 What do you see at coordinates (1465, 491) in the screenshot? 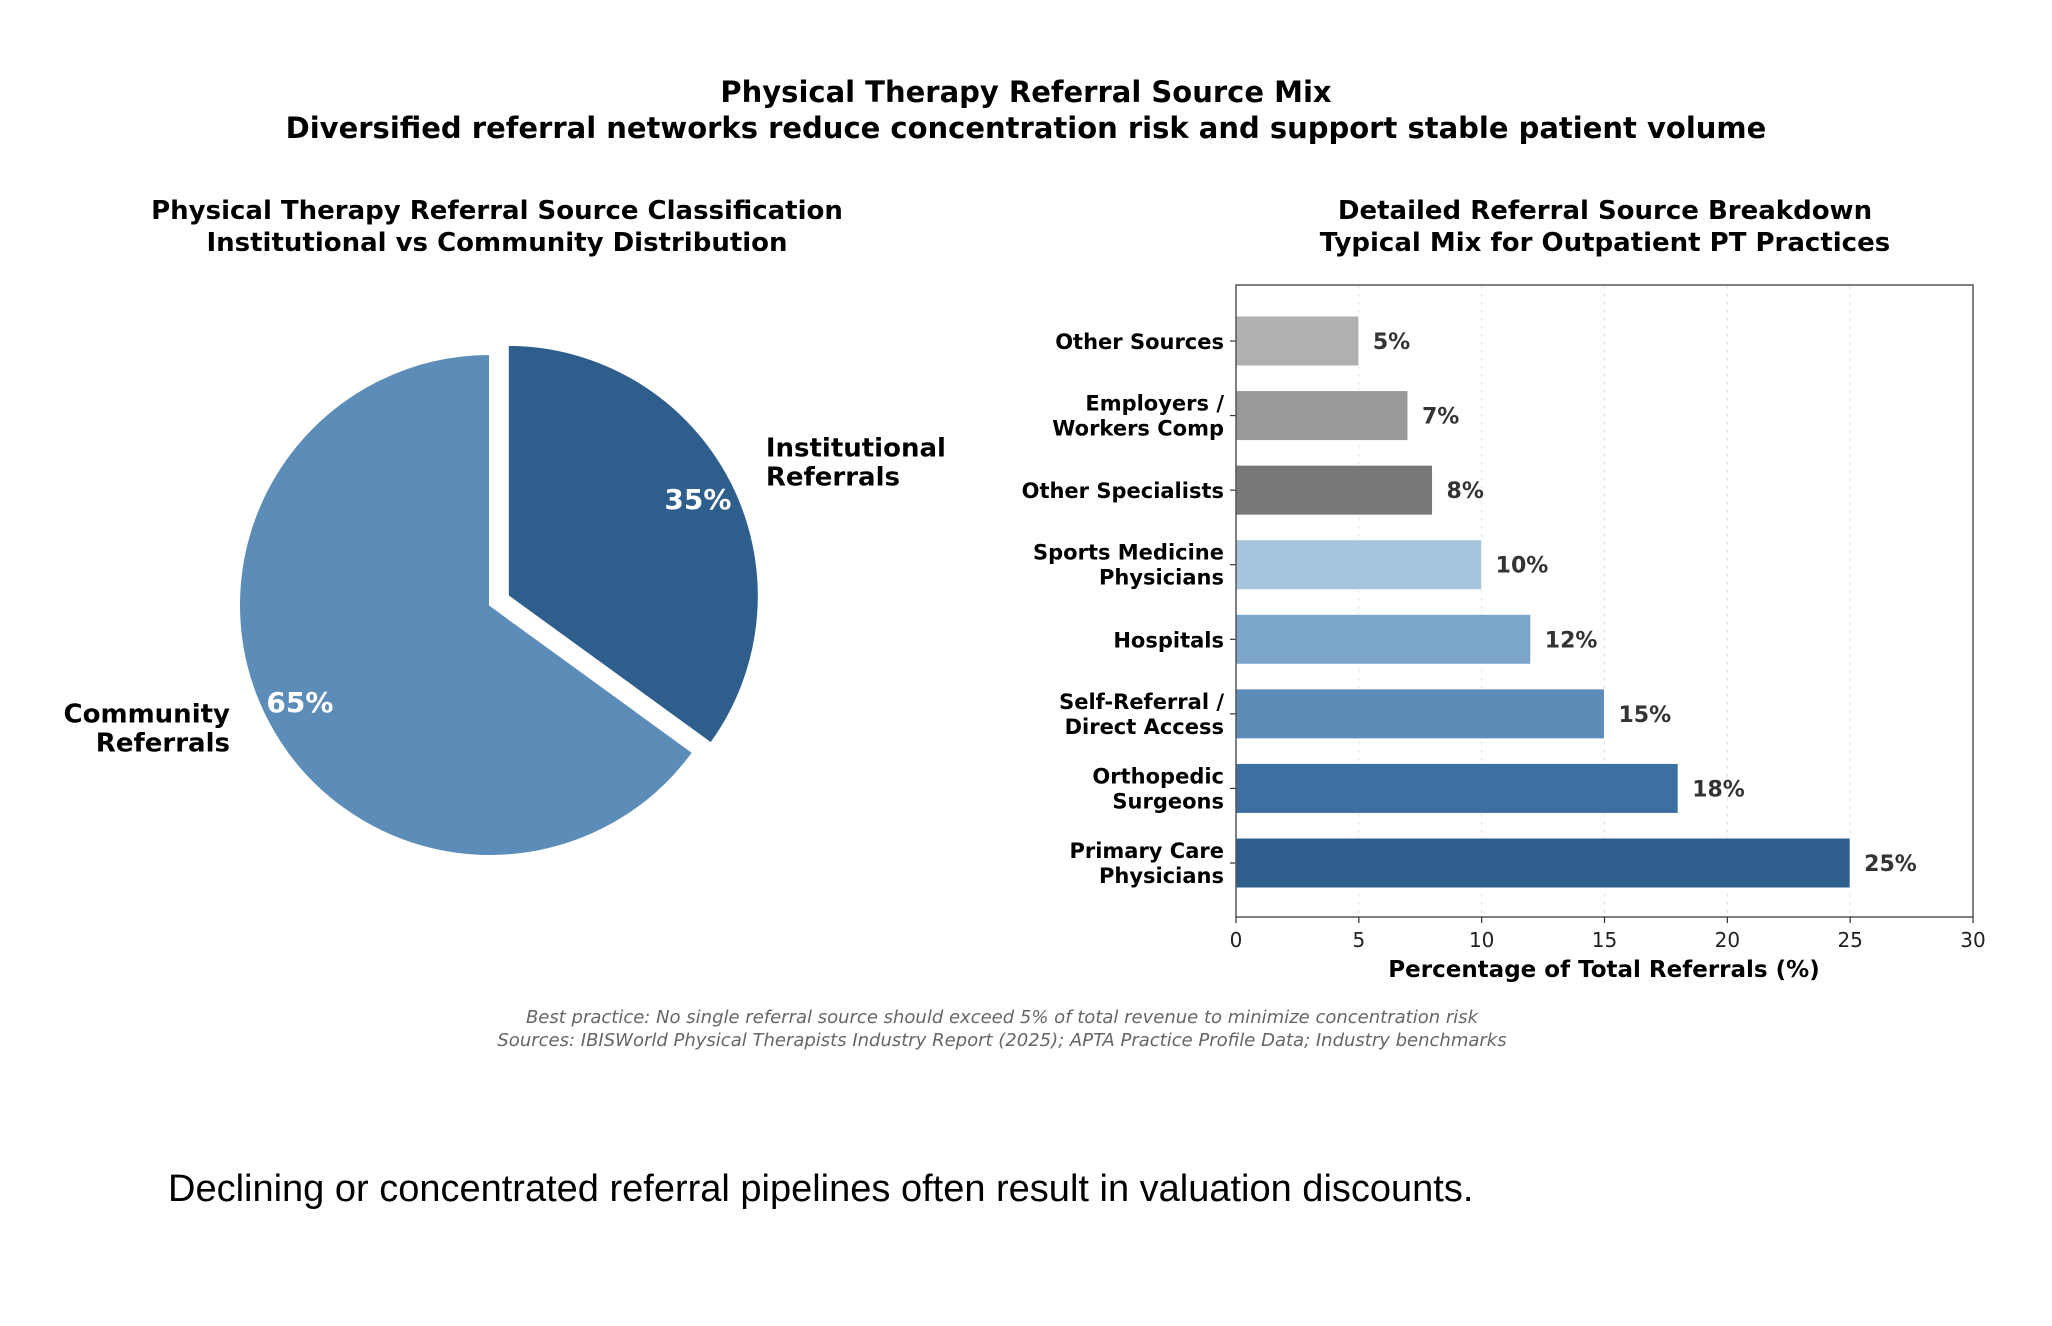
I see `bar-value-label: 8%` at bounding box center [1465, 491].